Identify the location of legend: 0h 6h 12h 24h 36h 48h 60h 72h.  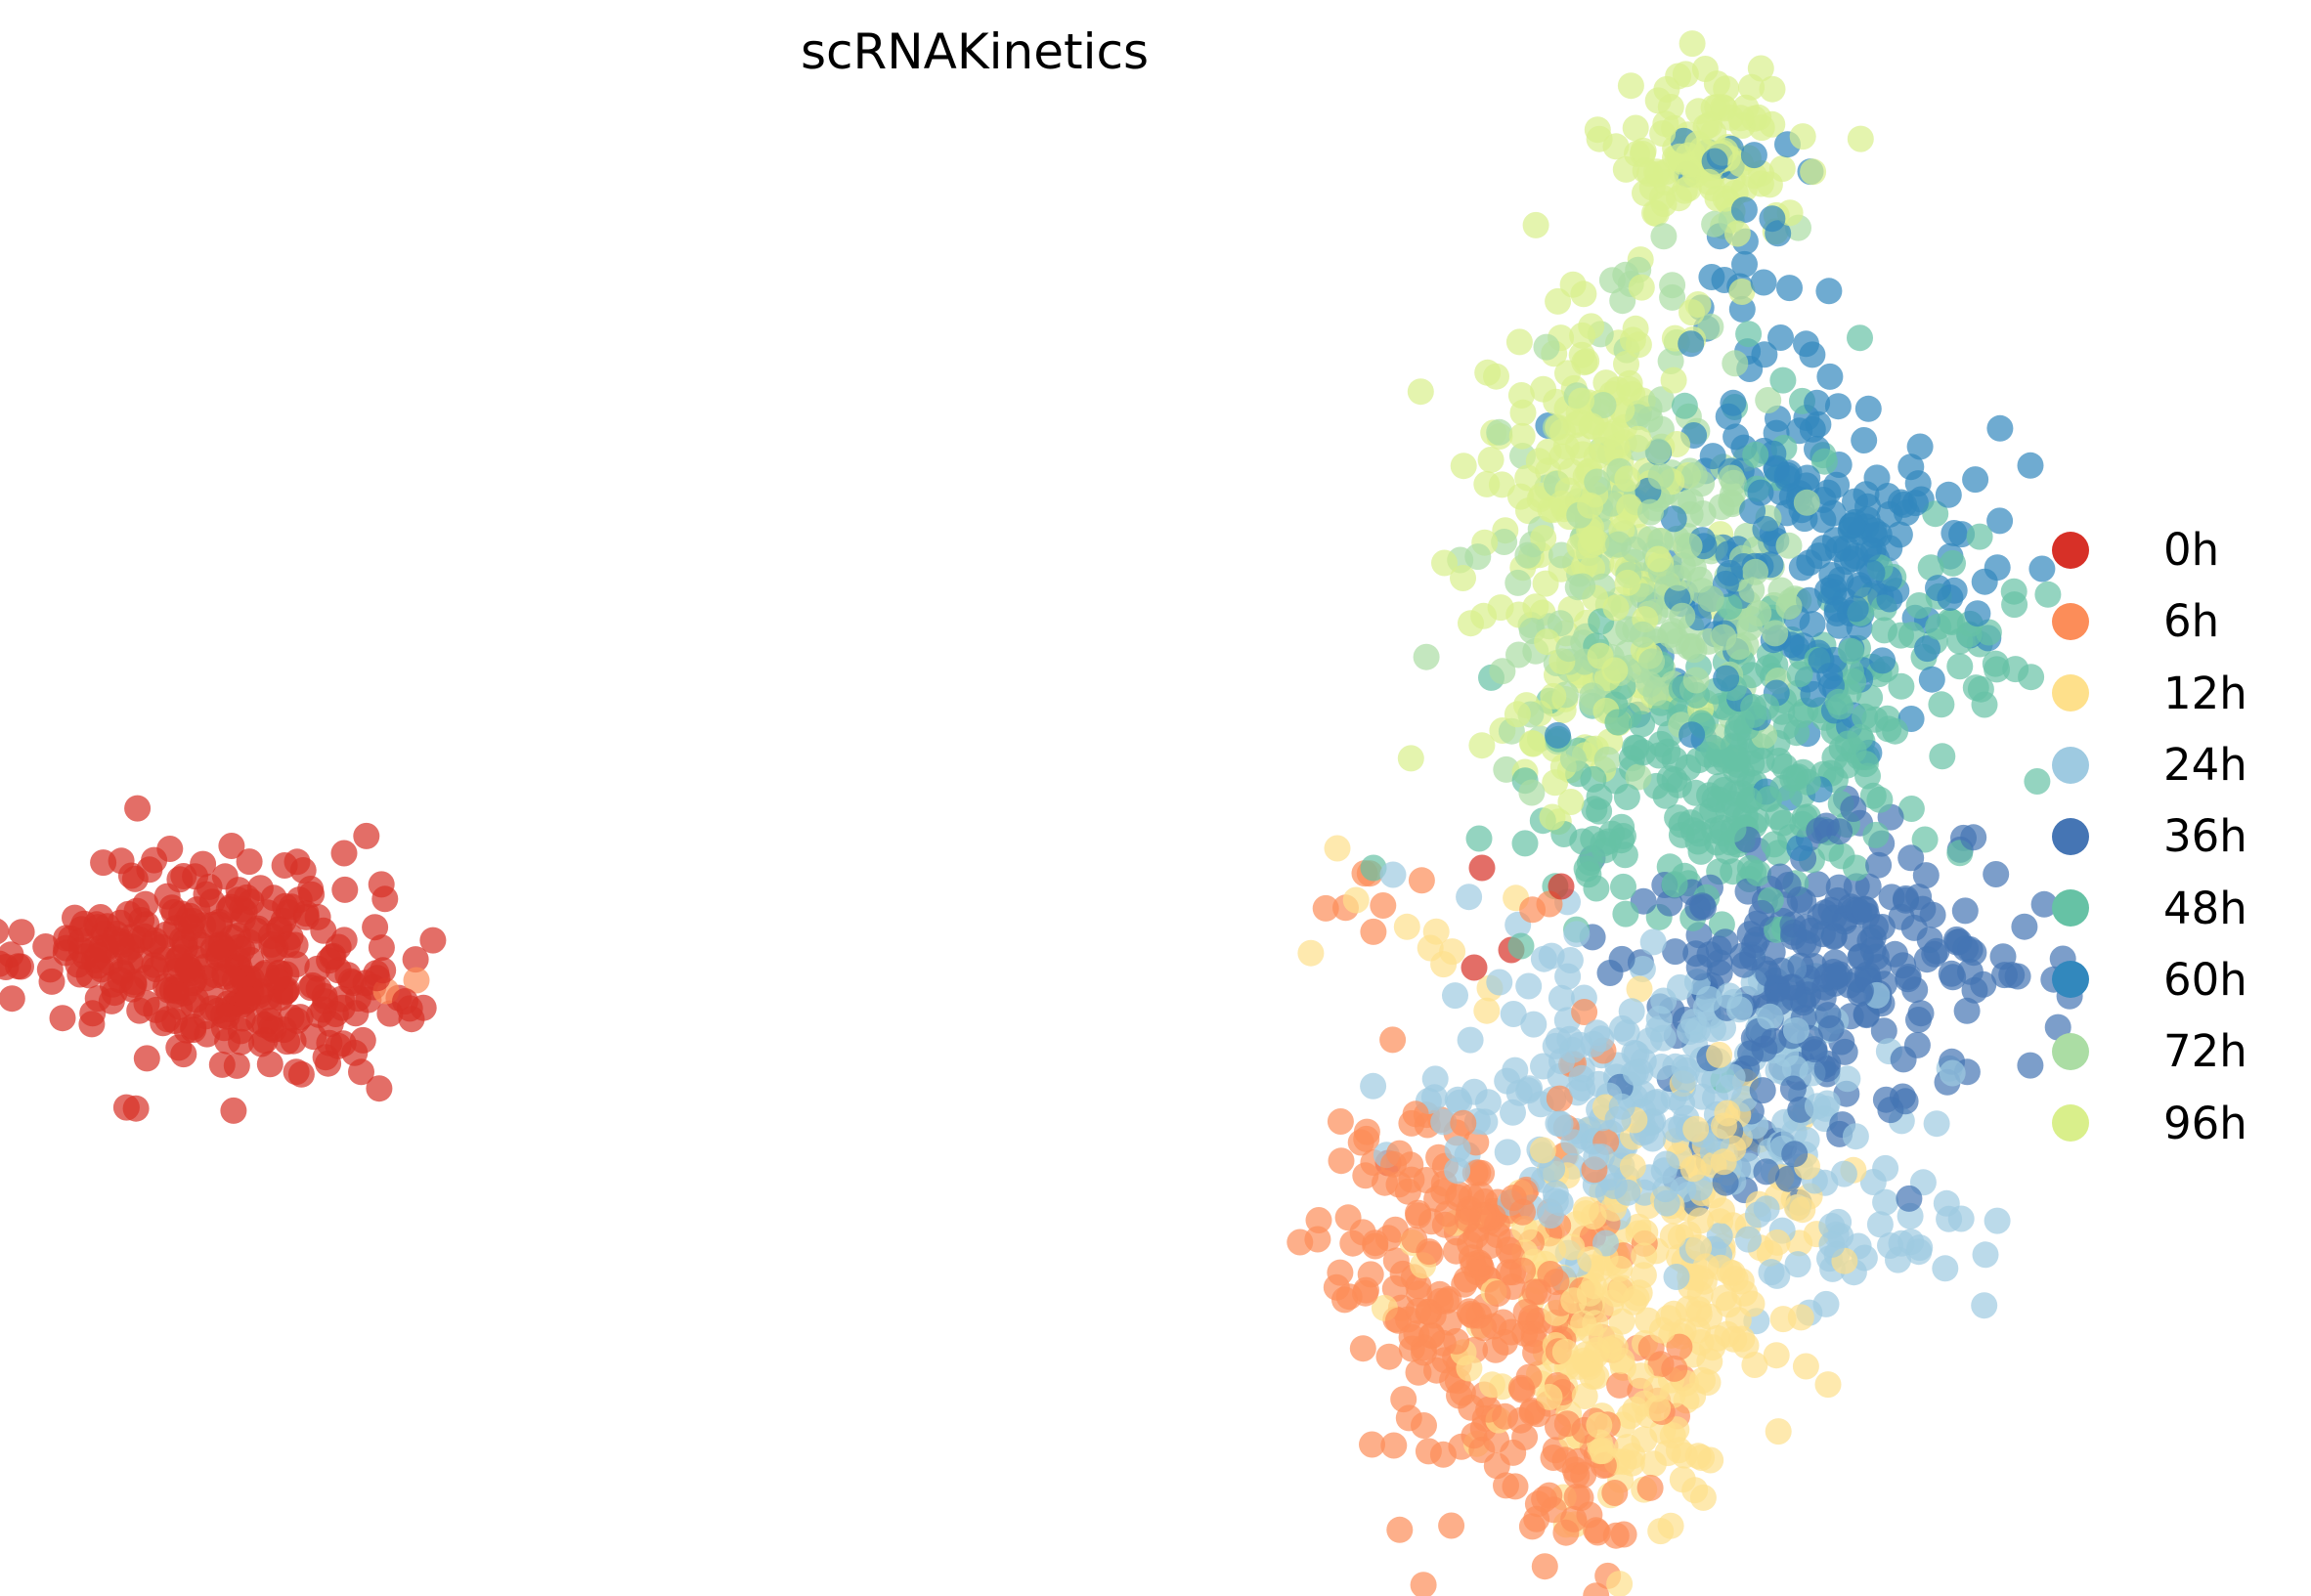
(2149, 836).